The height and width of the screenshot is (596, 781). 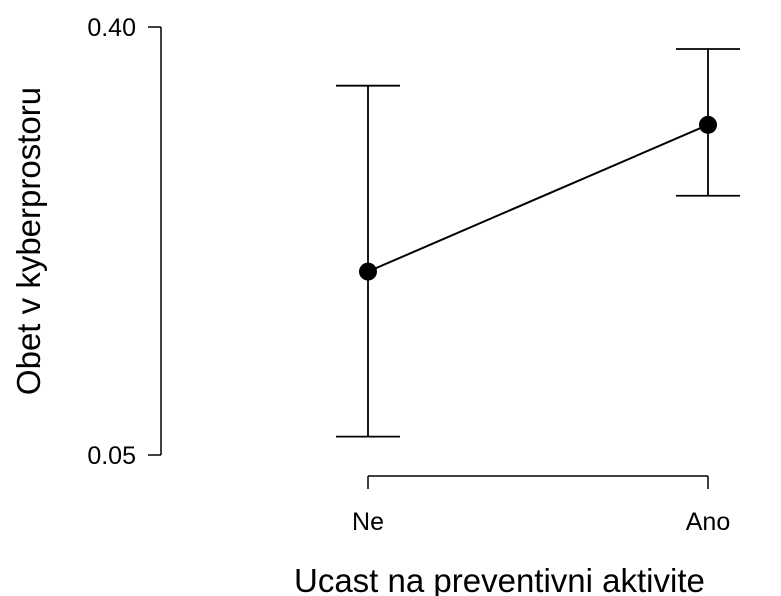 What do you see at coordinates (111, 456) in the screenshot?
I see `y-tick-label: 0.05` at bounding box center [111, 456].